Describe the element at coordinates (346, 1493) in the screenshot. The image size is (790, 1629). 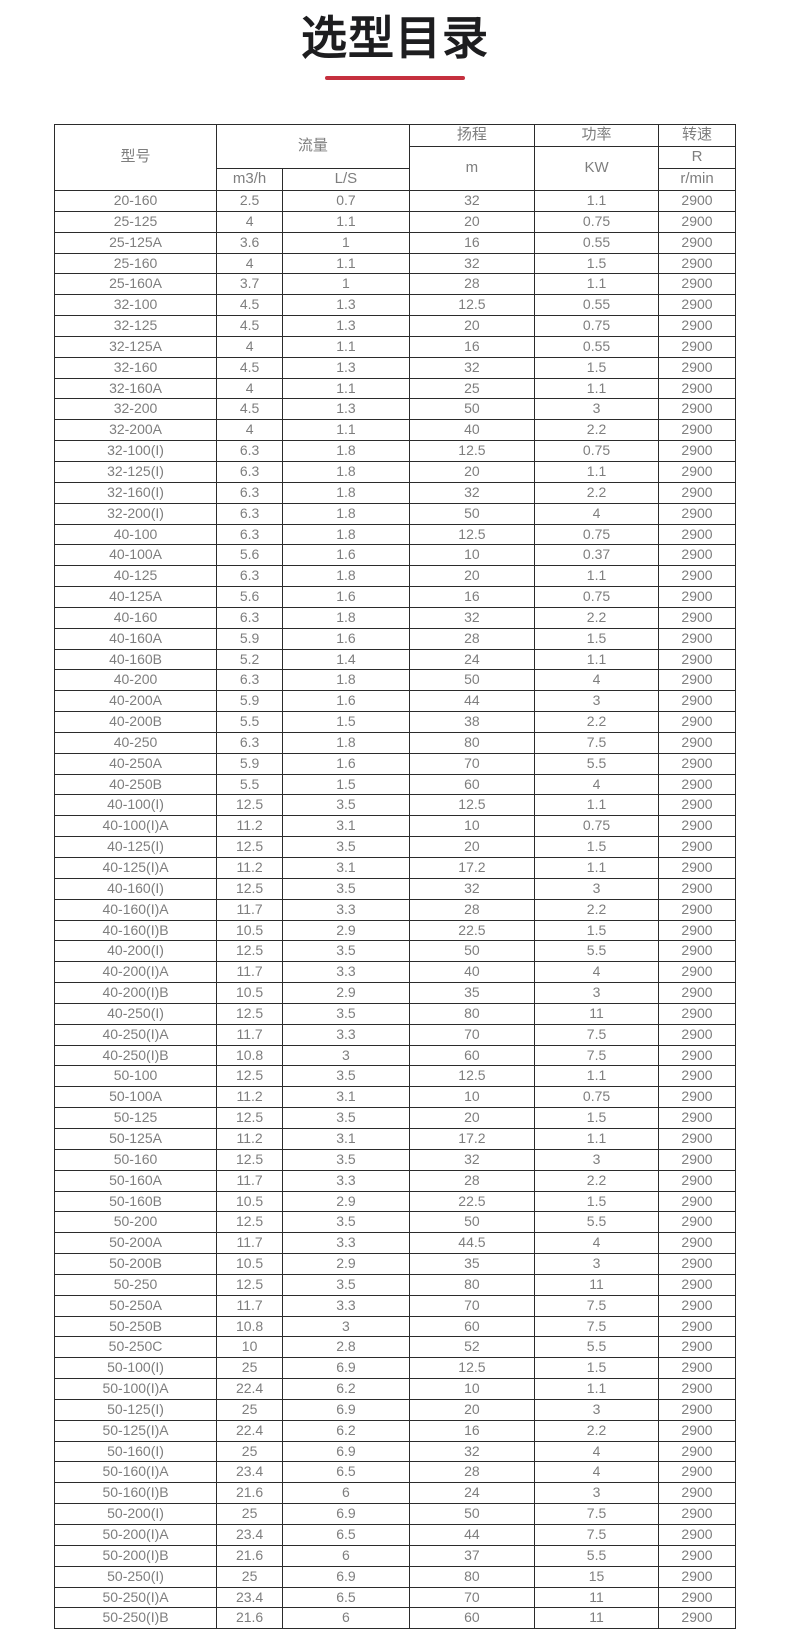
I see `cell-flow-ls: 6` at that location.